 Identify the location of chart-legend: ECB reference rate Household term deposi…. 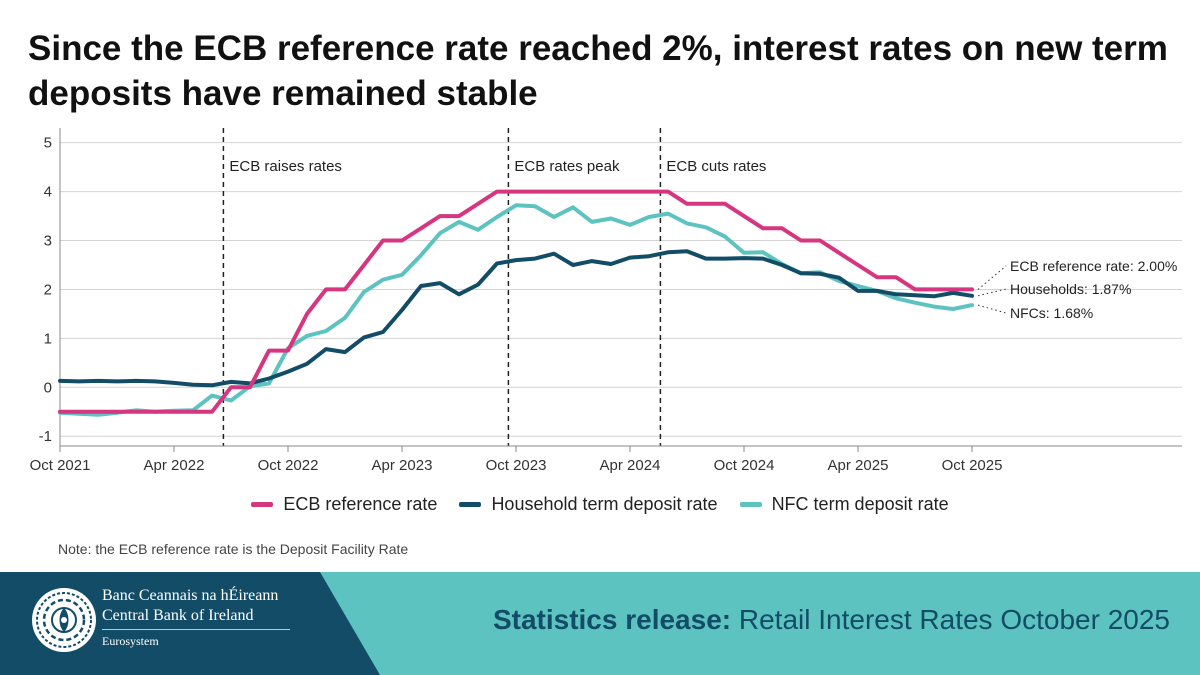
(600, 504).